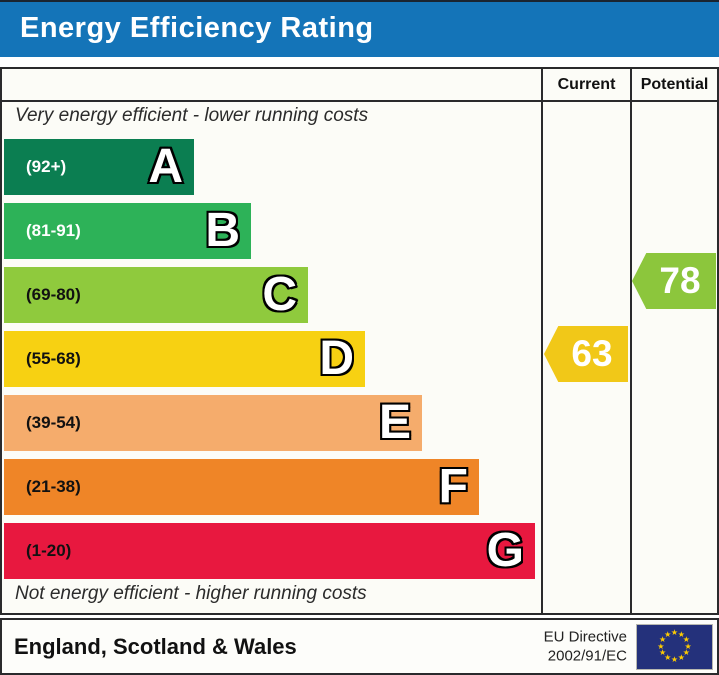 The image size is (719, 675). I want to click on page-title: Energy Efficiency Rating, so click(197, 28).